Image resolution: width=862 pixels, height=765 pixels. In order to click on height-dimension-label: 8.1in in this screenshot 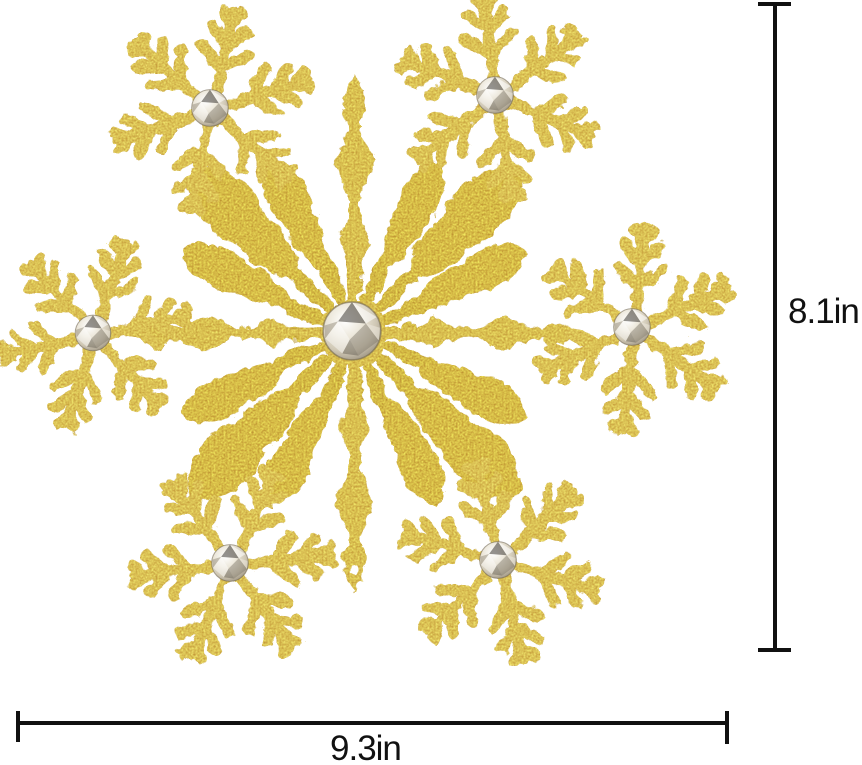, I will do `click(824, 311)`.